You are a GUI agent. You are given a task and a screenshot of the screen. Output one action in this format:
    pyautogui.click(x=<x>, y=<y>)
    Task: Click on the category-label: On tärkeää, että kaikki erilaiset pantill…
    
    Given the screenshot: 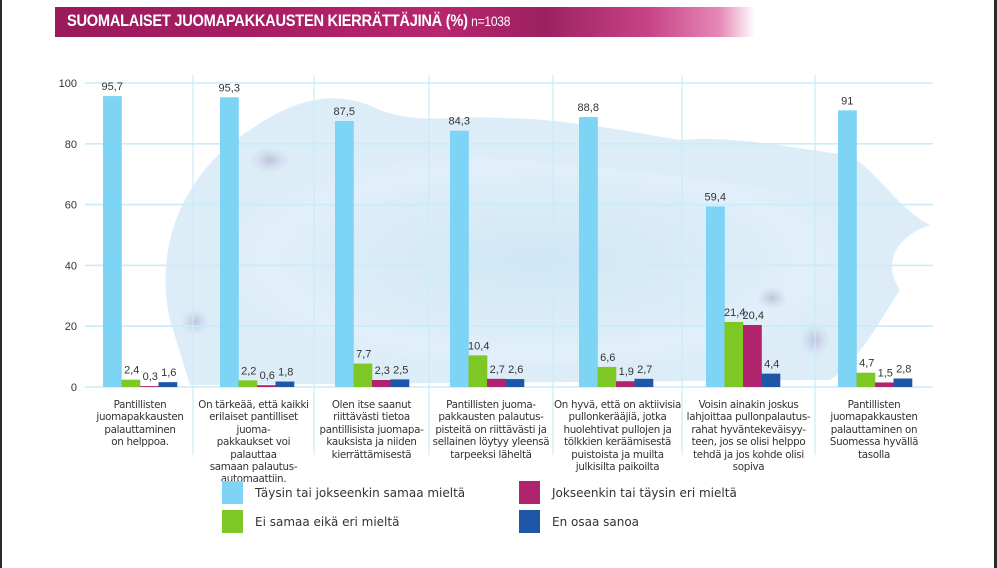 What is the action you would take?
    pyautogui.click(x=253, y=442)
    